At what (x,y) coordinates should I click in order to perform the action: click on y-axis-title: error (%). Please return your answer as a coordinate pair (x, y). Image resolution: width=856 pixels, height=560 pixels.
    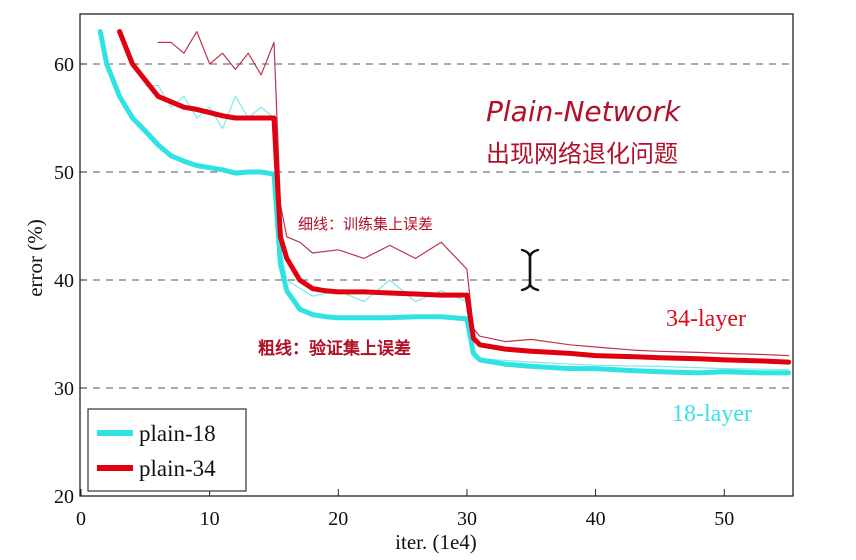
    Looking at the image, I should click on (35, 258).